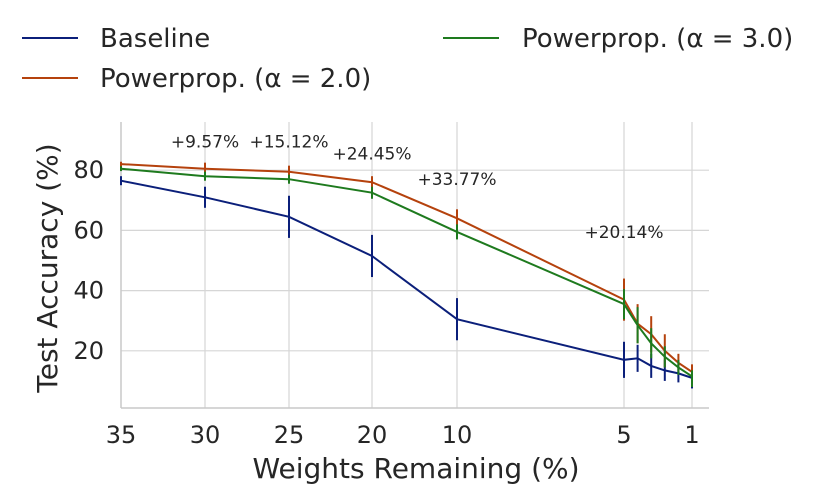  I want to click on improvement-annotation: +9.57%, so click(205, 143).